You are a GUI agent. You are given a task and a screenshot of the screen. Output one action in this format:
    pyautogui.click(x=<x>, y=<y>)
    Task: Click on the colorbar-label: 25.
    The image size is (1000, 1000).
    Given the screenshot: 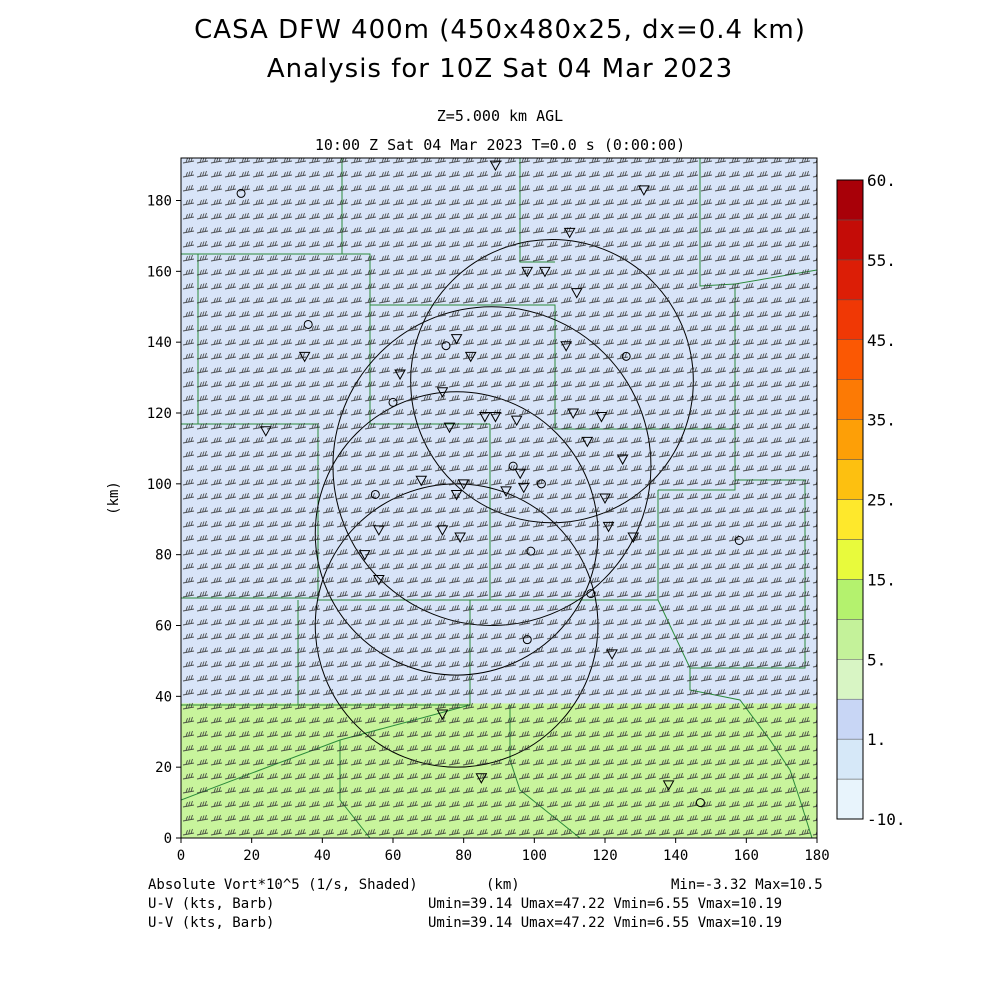 What is the action you would take?
    pyautogui.click(x=881, y=500)
    